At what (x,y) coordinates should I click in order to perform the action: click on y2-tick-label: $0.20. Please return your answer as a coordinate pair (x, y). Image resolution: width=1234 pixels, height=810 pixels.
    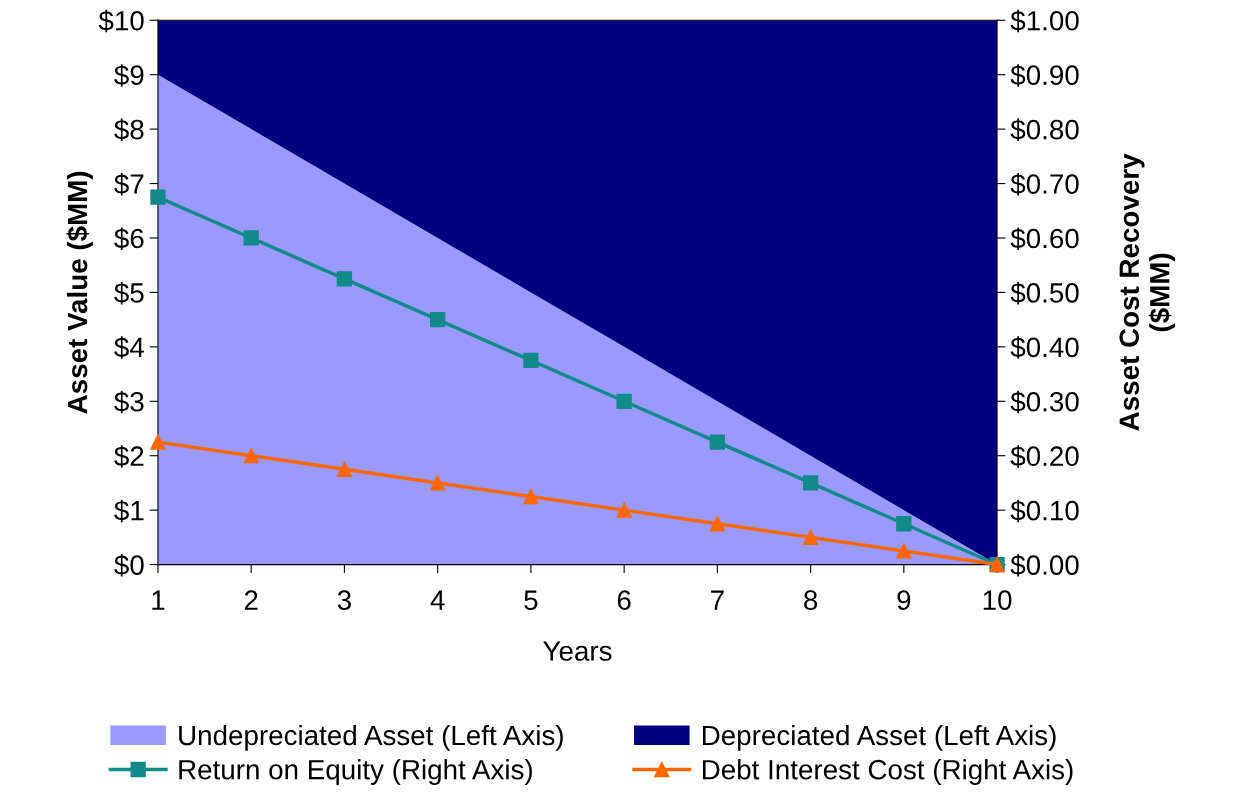
    Looking at the image, I should click on (1044, 456).